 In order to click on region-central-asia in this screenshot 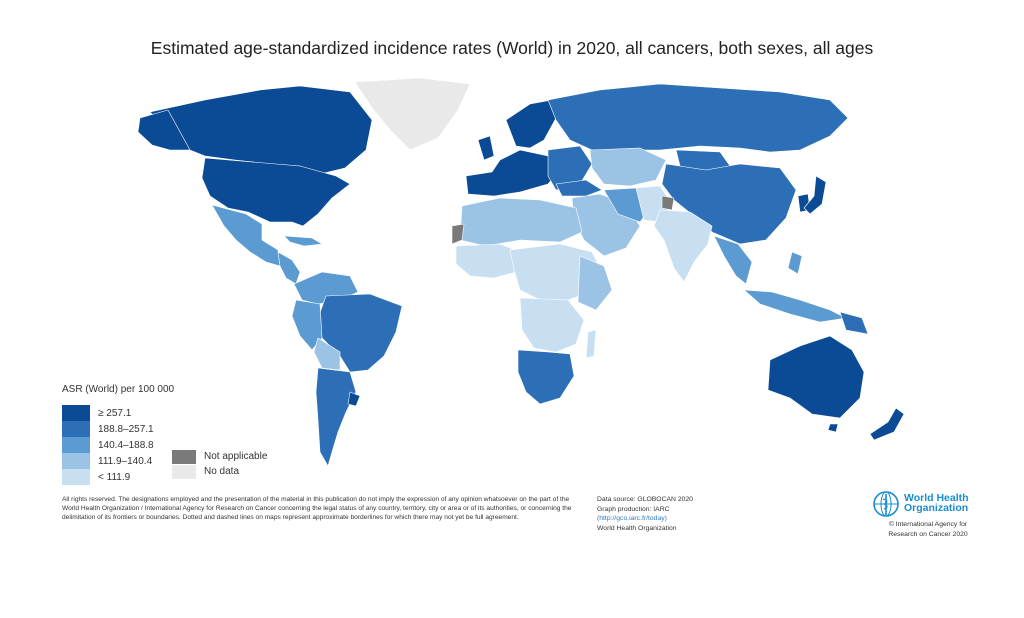, I will do `click(628, 167)`.